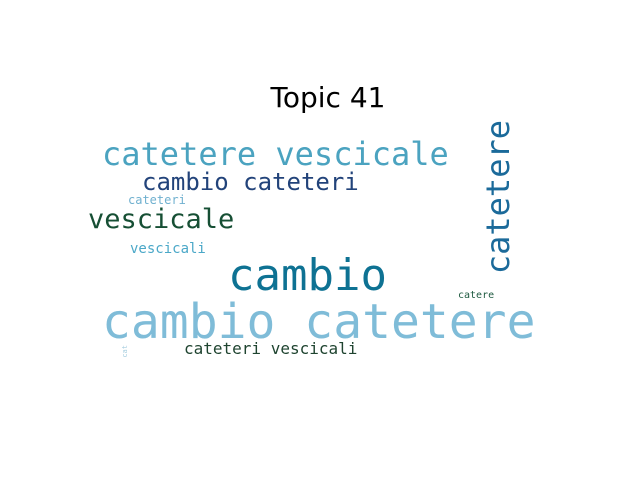  Describe the element at coordinates (275, 154) in the screenshot. I see `word-catetere-vescicale: catetere vescicale` at that location.